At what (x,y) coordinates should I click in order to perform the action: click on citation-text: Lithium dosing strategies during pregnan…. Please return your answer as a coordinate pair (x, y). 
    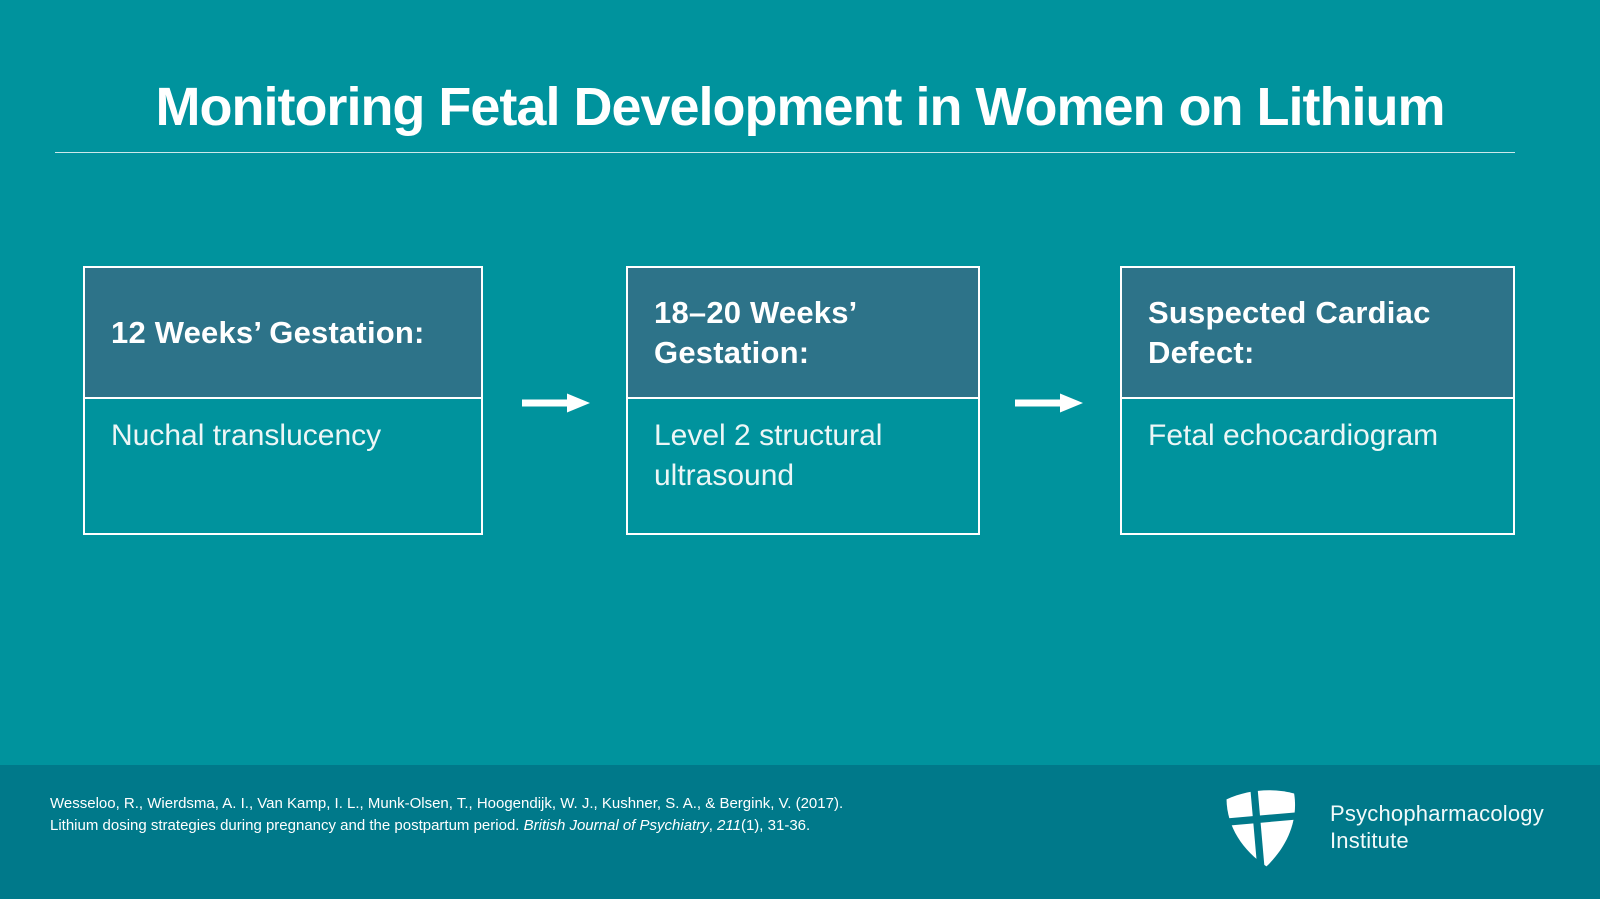
    Looking at the image, I should click on (287, 825).